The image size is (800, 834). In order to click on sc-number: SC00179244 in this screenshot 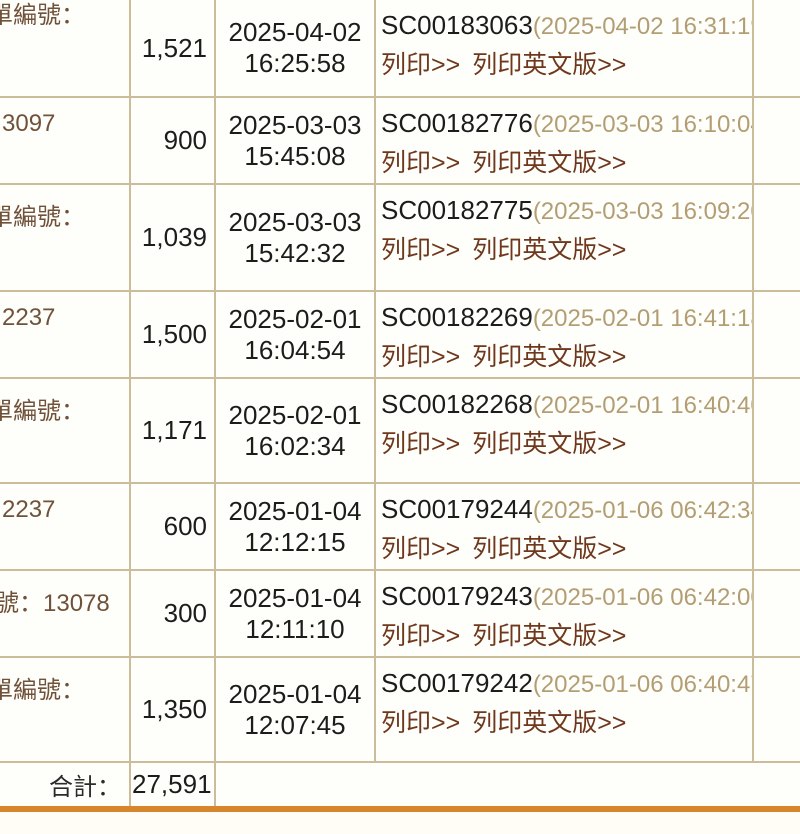, I will do `click(457, 509)`.